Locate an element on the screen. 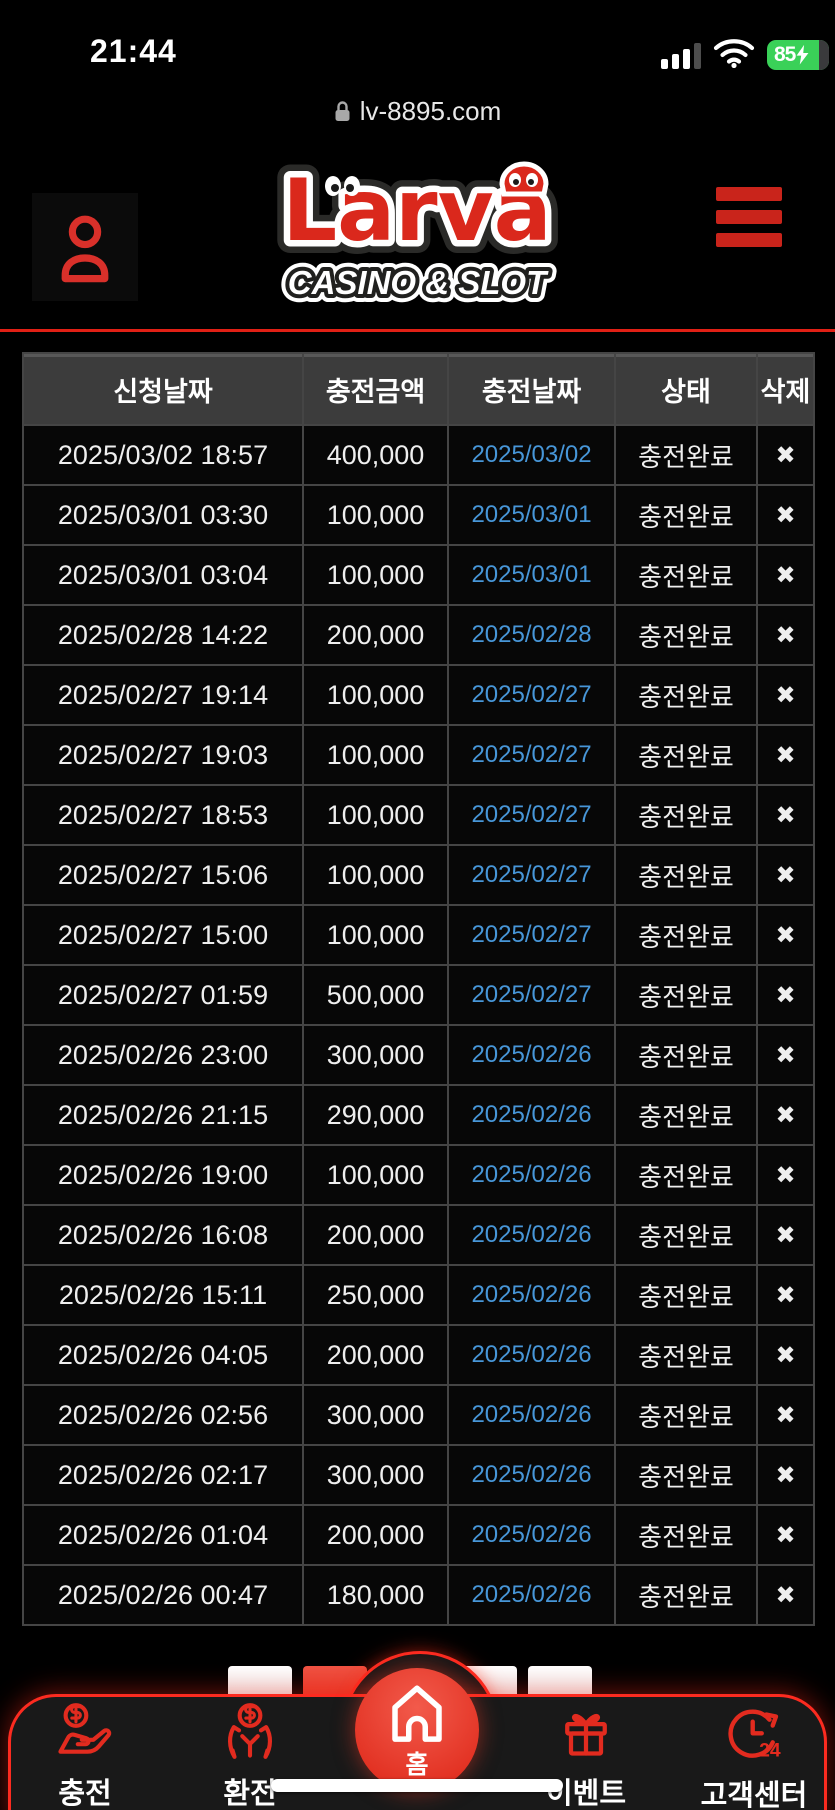  status-icons: 85 is located at coordinates (745, 54).